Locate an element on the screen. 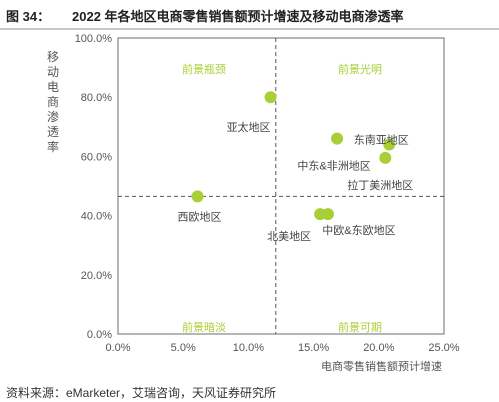 The width and height of the screenshot is (499, 402). y-tick-label: 60.0% is located at coordinates (96, 157).